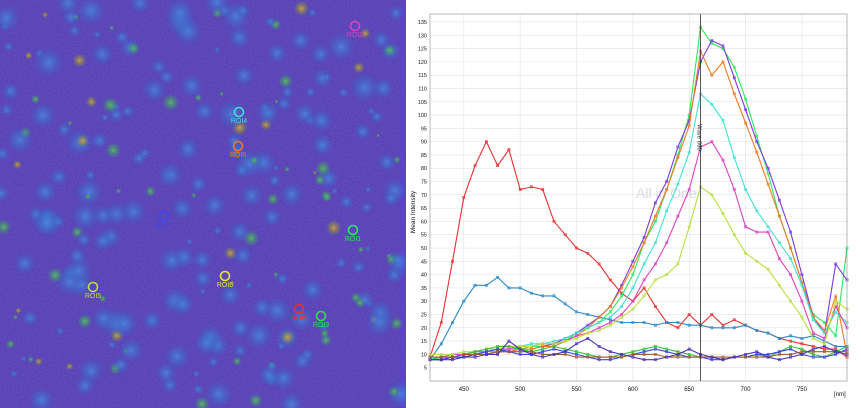  Describe the element at coordinates (424, 276) in the screenshot. I see `y-tick-label: 40` at that location.